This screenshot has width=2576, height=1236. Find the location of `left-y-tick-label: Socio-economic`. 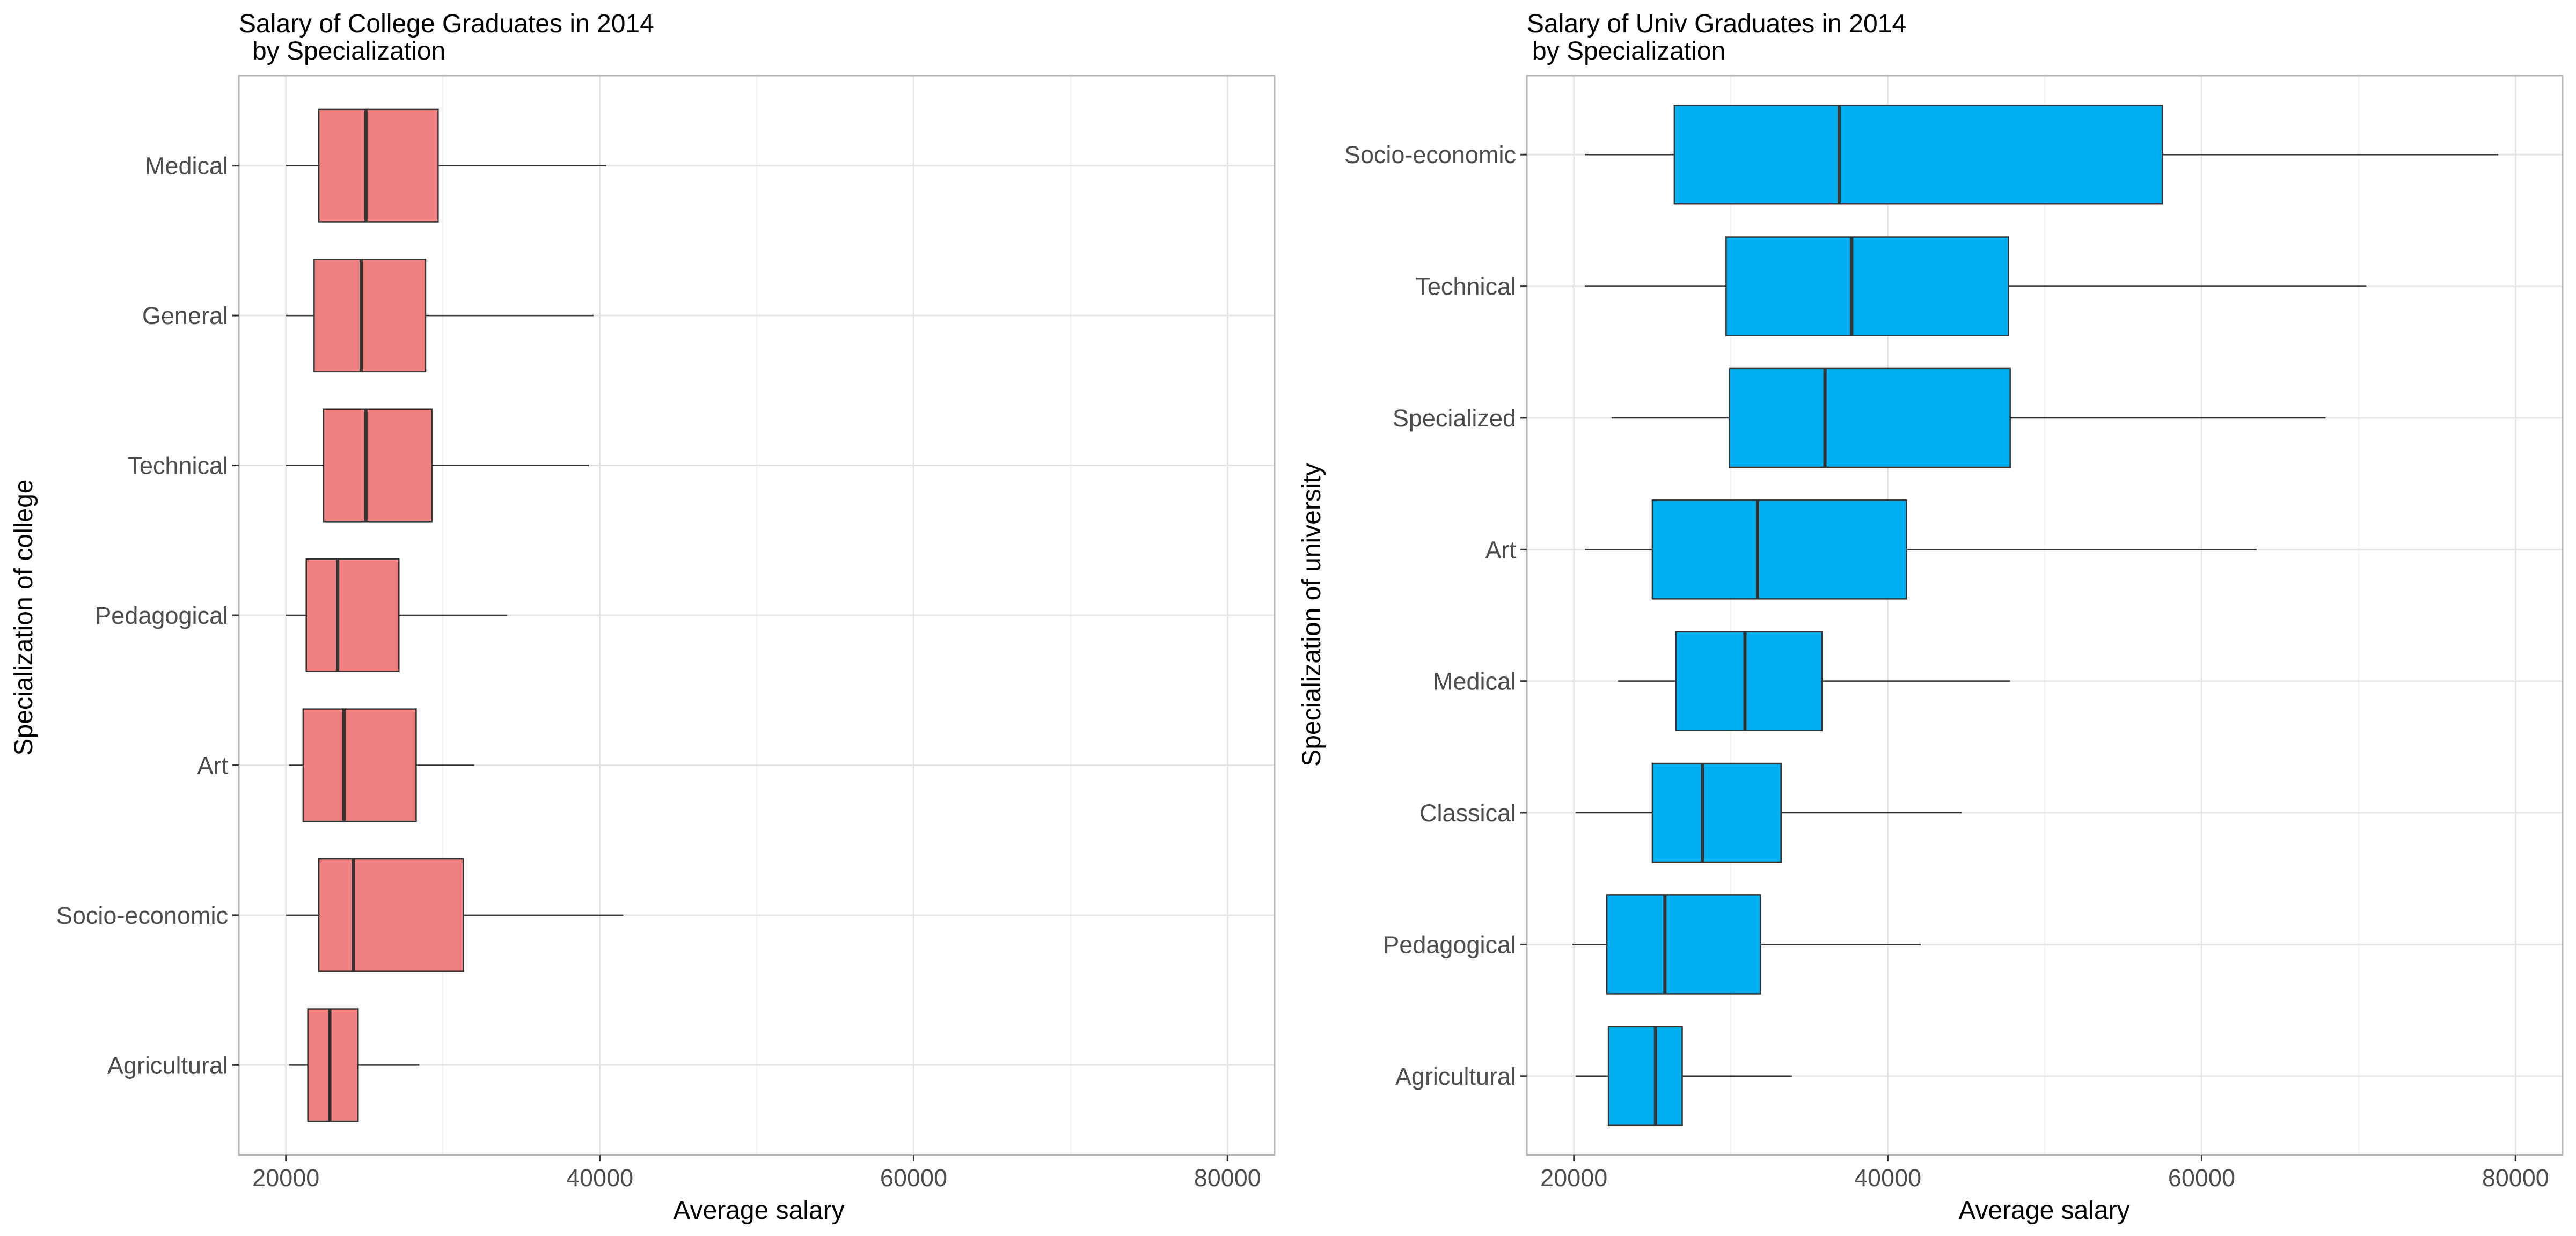

left-y-tick-label: Socio-economic is located at coordinates (142, 915).